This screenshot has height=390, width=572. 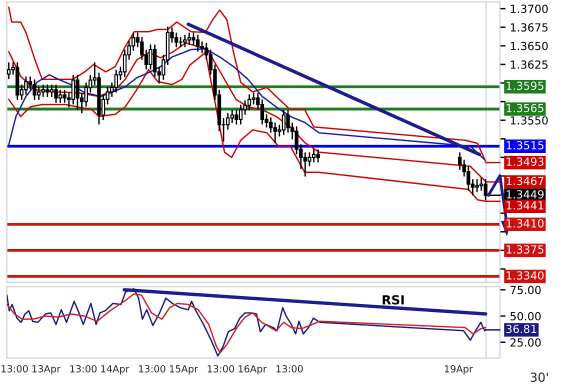 I want to click on x-tick-label: 19Apr, so click(x=458, y=369).